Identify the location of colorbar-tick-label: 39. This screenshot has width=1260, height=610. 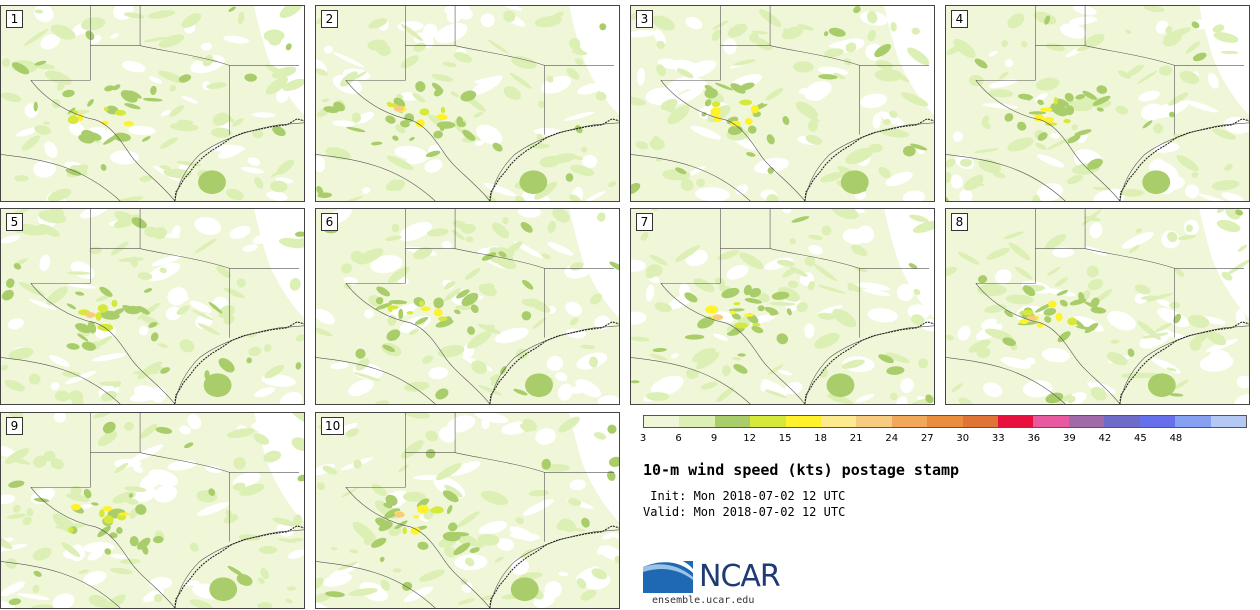
(1069, 438).